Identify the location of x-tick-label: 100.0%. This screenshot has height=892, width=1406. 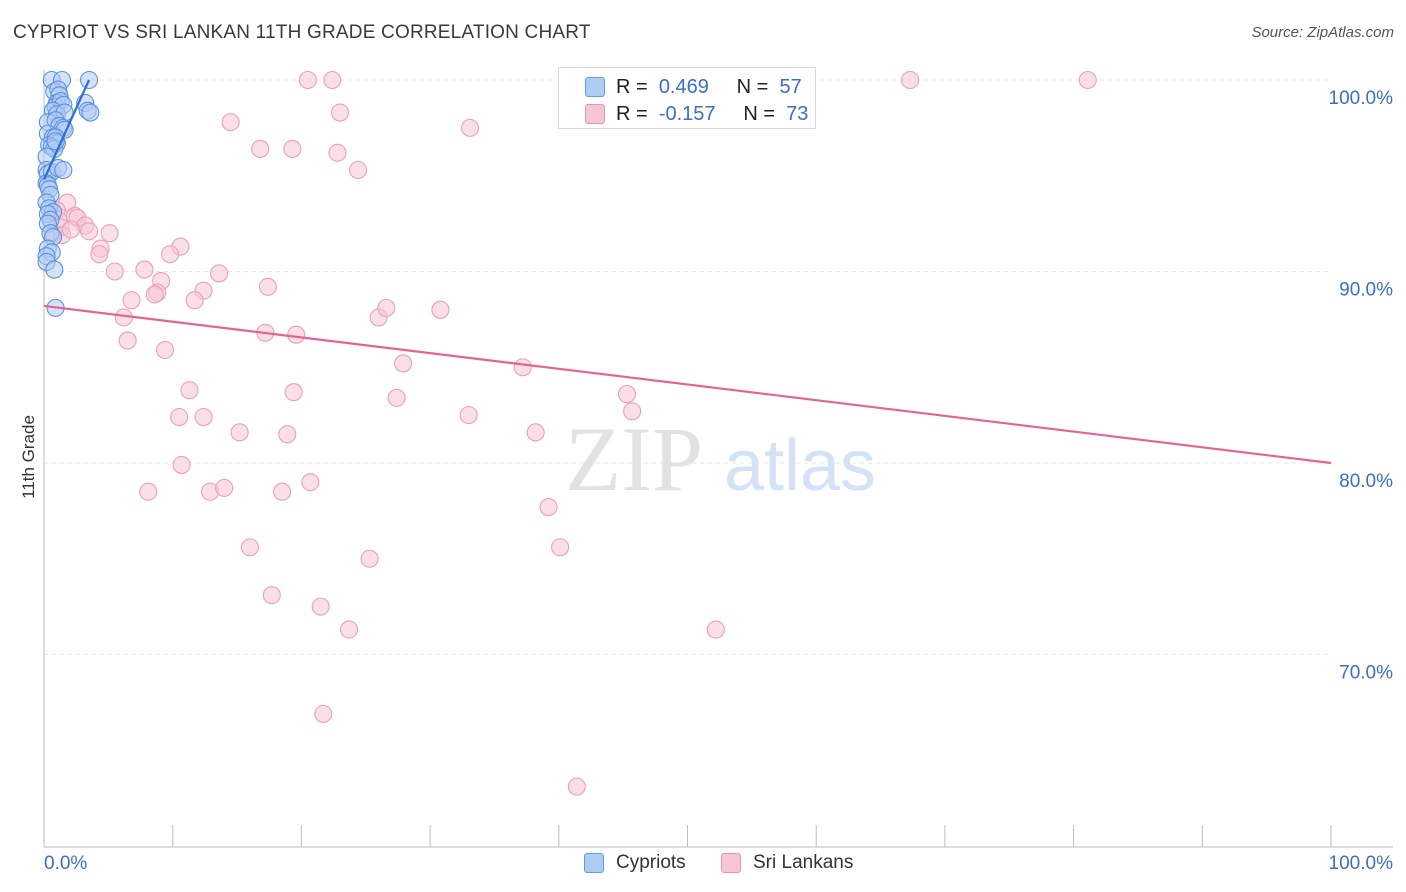
(1361, 863).